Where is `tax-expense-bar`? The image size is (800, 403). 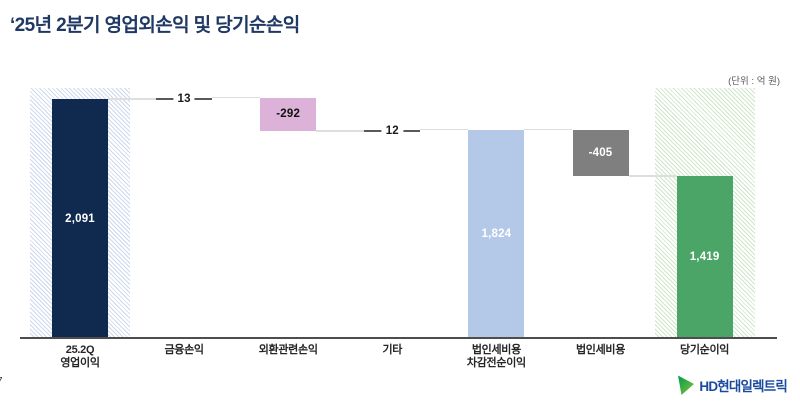
tax-expense-bar is located at coordinates (600, 152).